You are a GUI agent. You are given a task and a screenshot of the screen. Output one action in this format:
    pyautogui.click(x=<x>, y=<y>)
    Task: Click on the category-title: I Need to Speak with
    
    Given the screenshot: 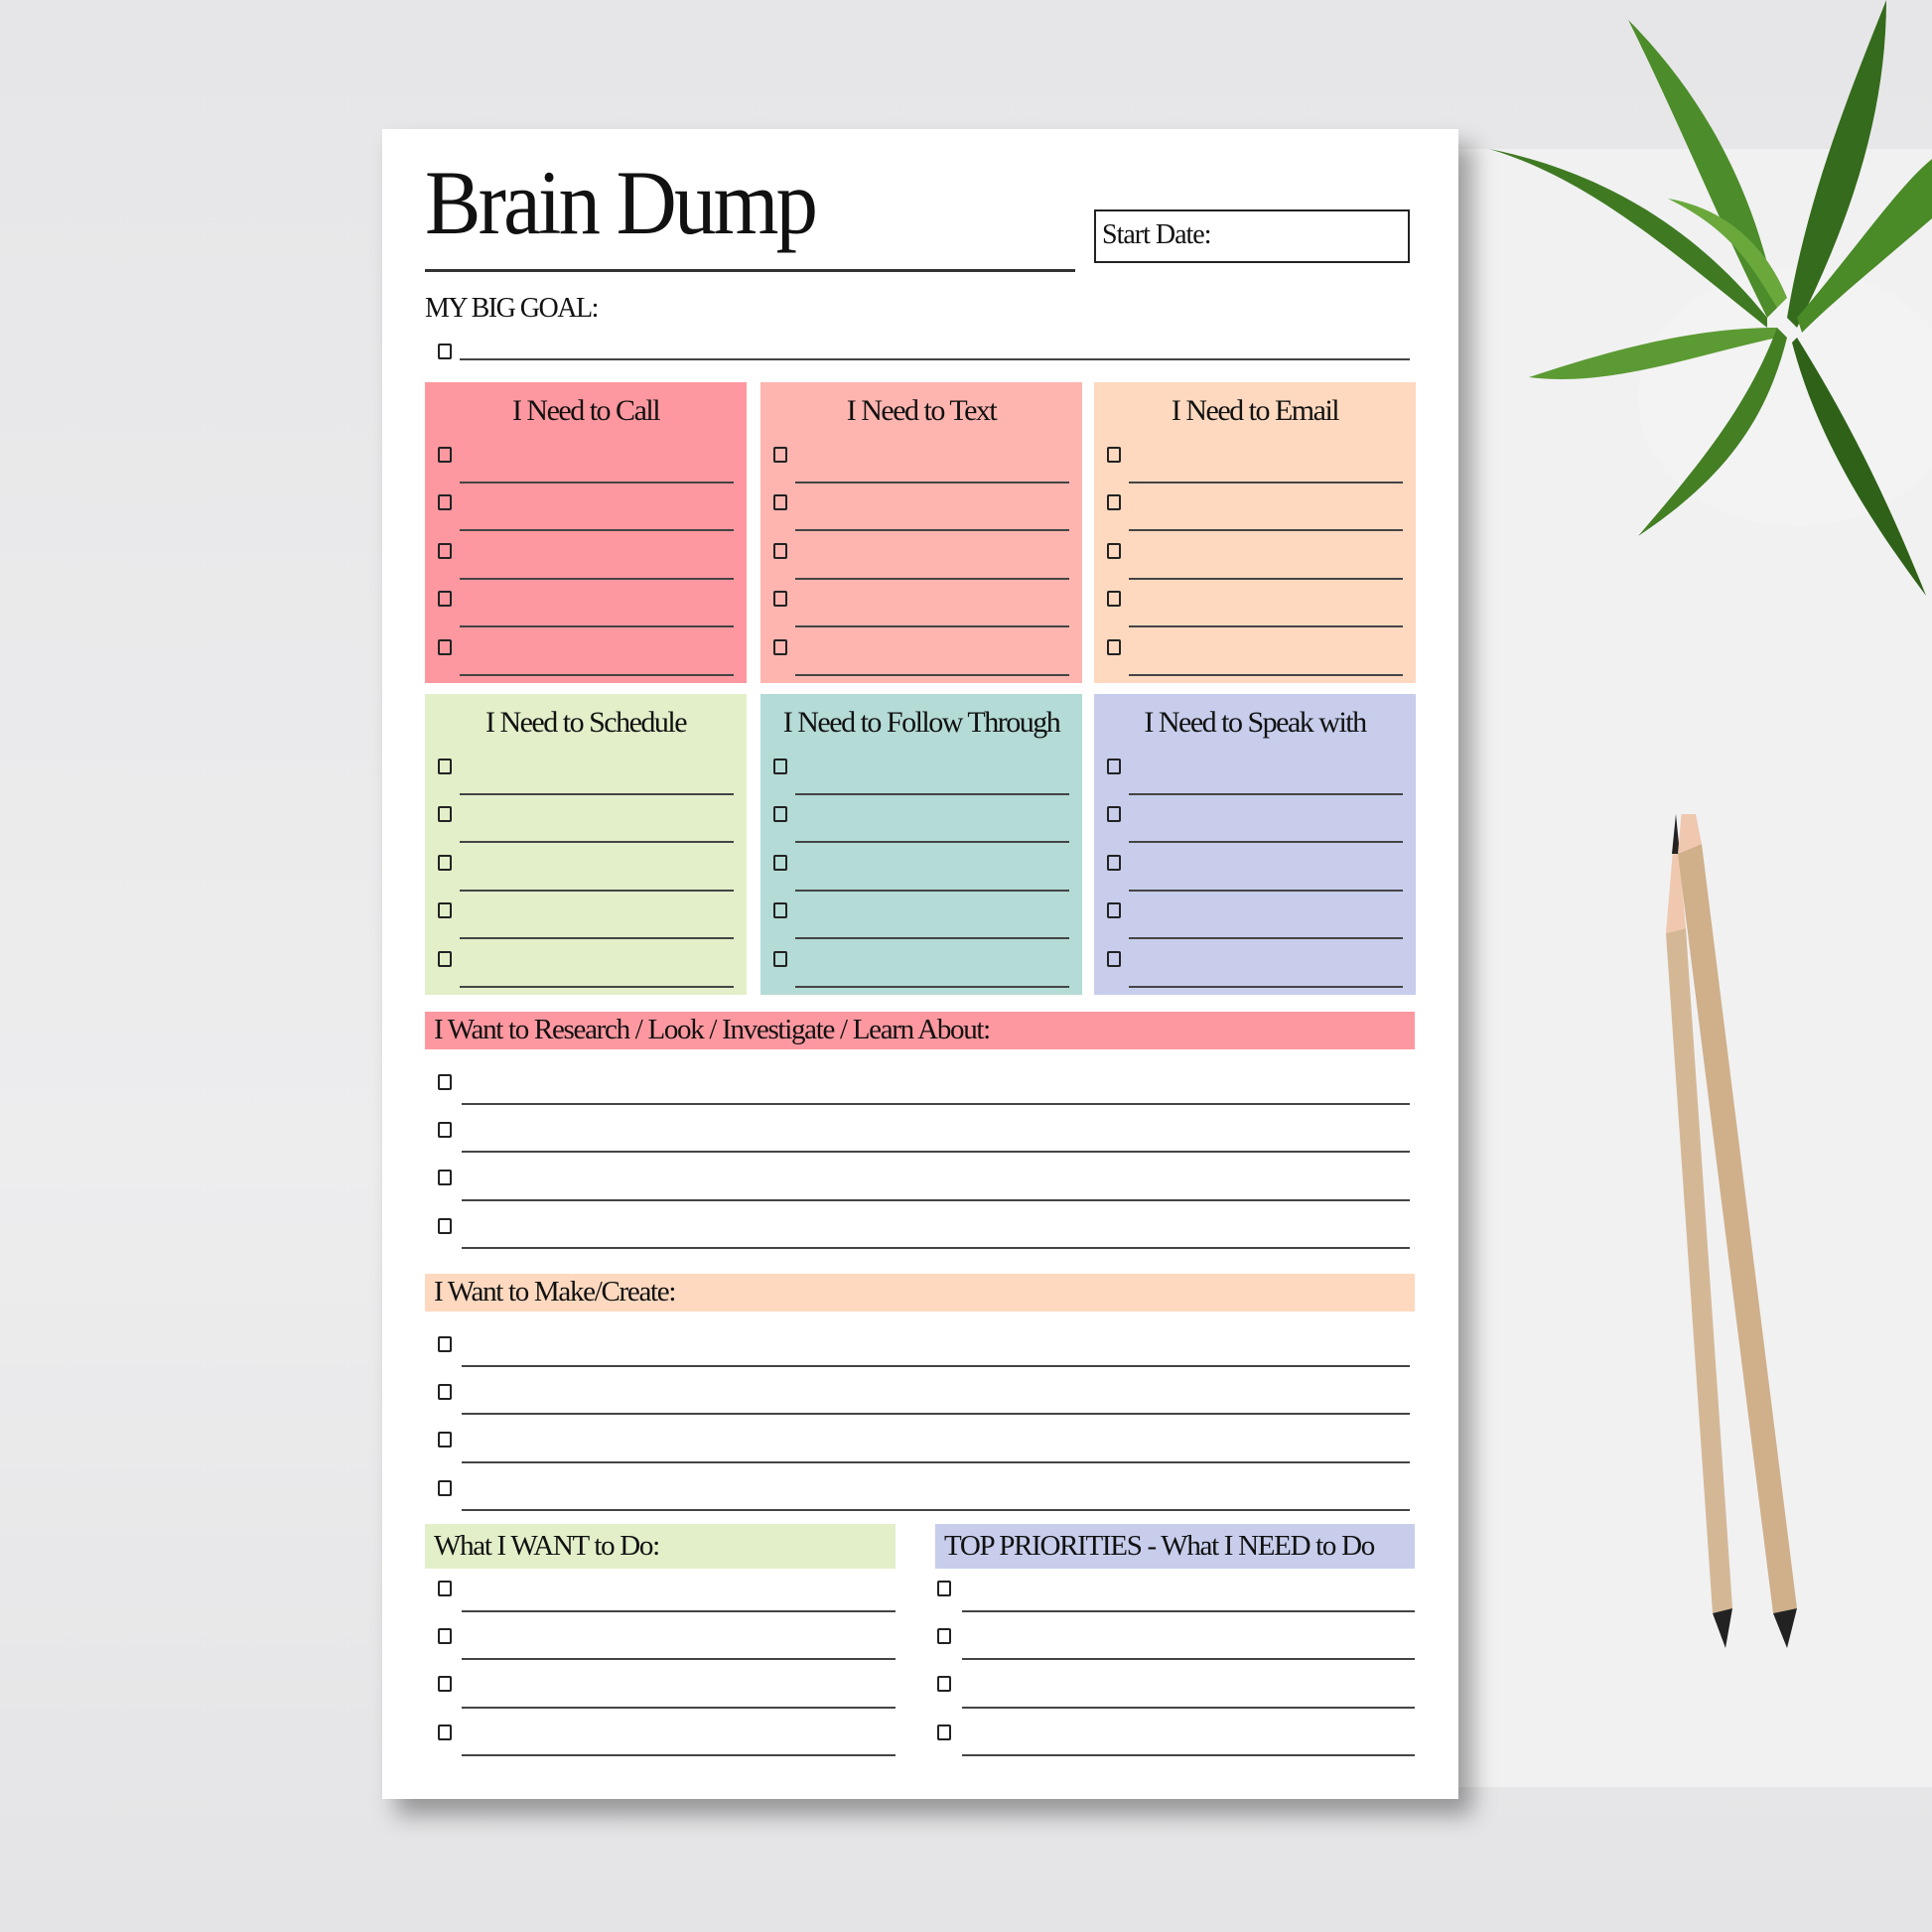 What is the action you would take?
    pyautogui.click(x=1255, y=723)
    